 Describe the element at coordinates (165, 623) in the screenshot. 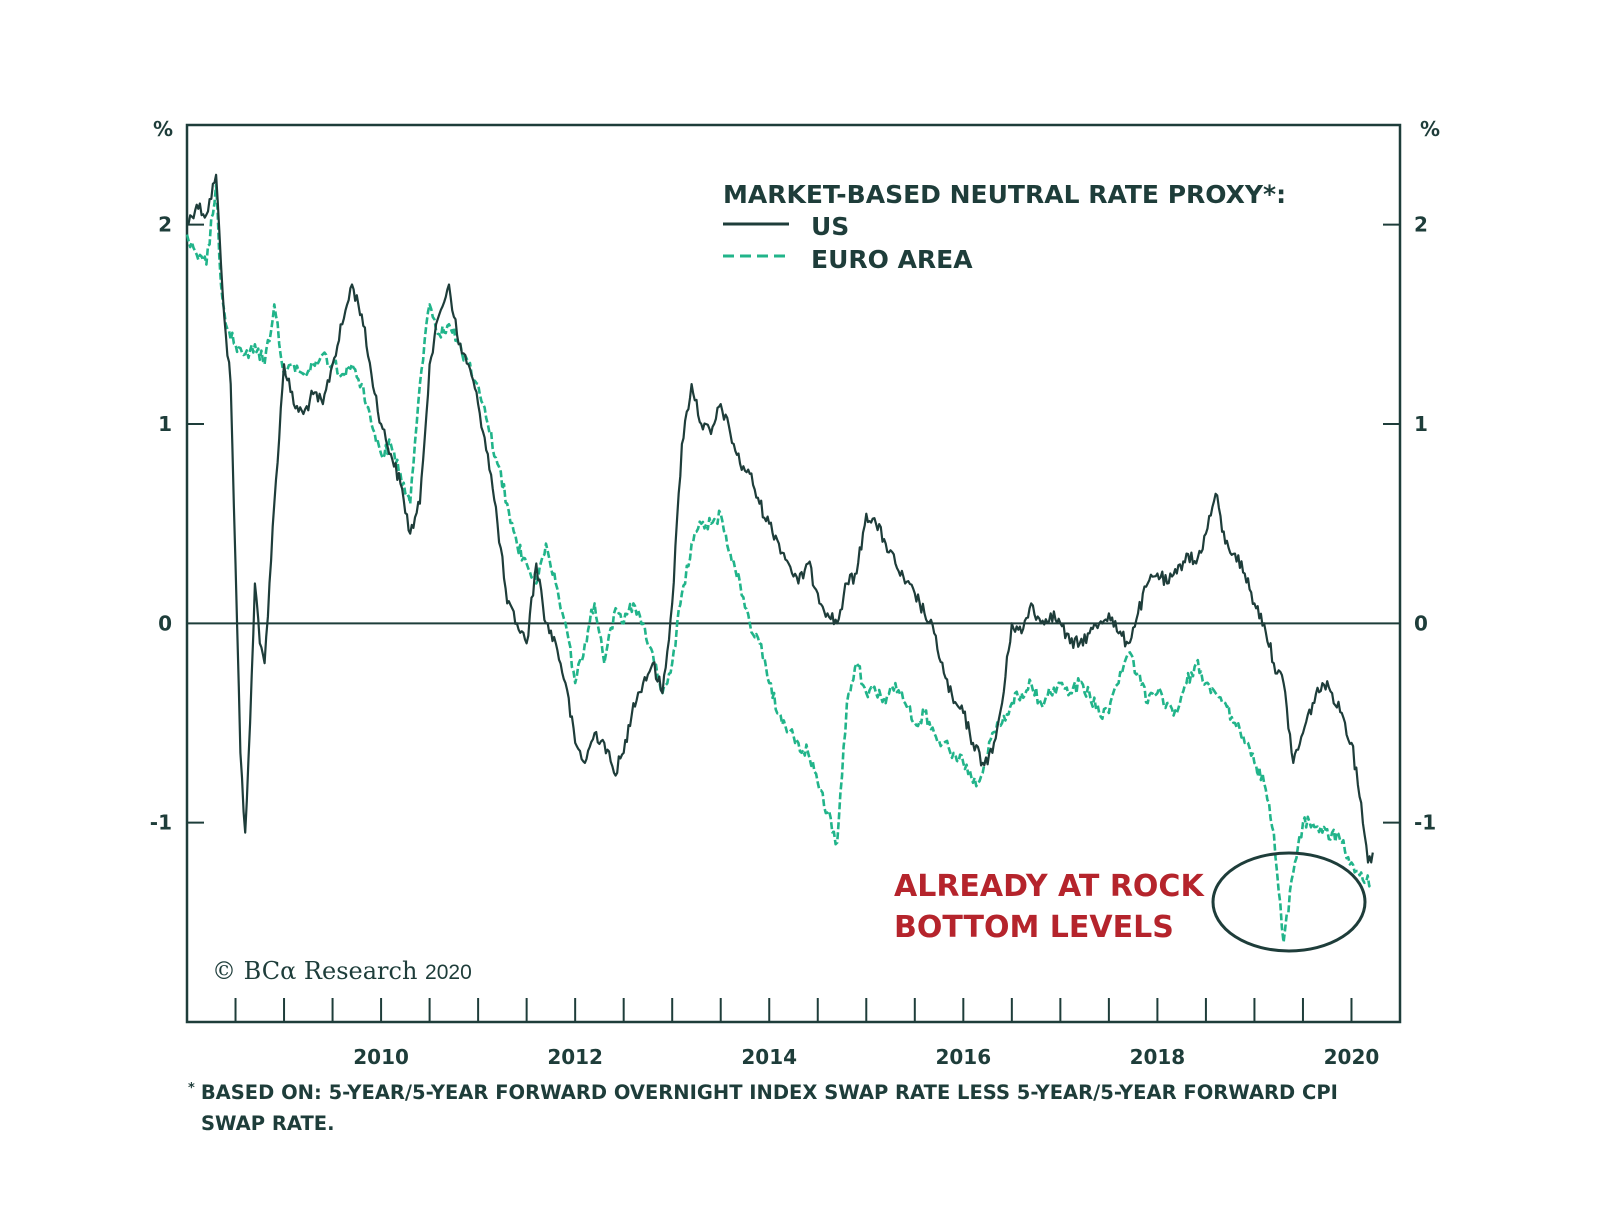

I see `y-tick-label-left: 0` at that location.